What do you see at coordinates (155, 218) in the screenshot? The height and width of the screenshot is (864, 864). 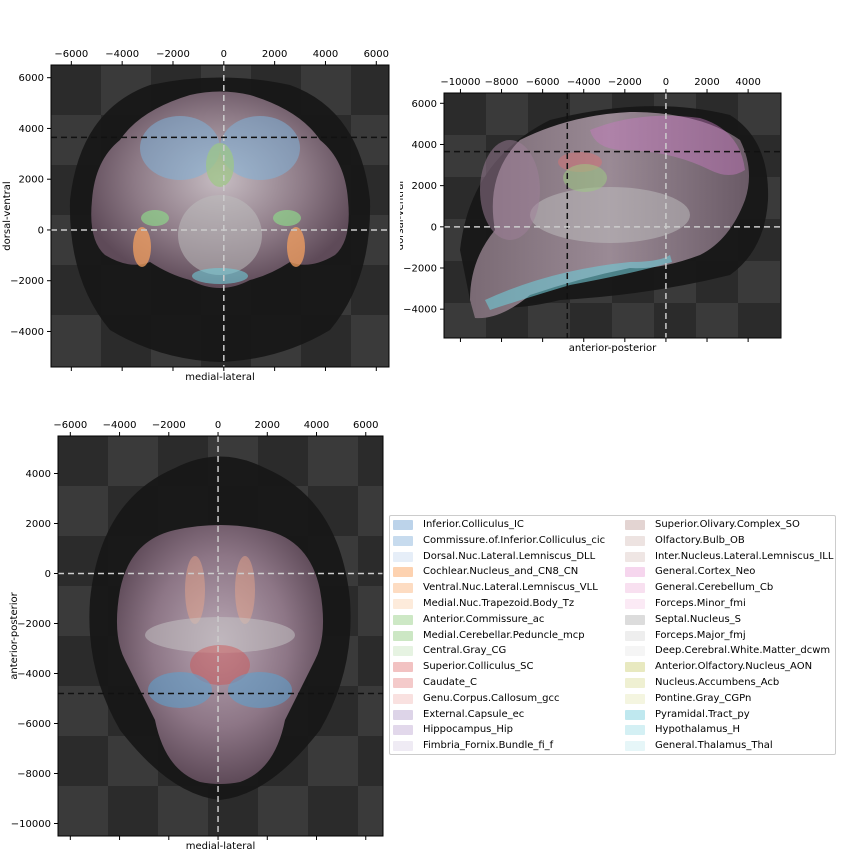 I see `region-cerebellar-peduncle-left` at bounding box center [155, 218].